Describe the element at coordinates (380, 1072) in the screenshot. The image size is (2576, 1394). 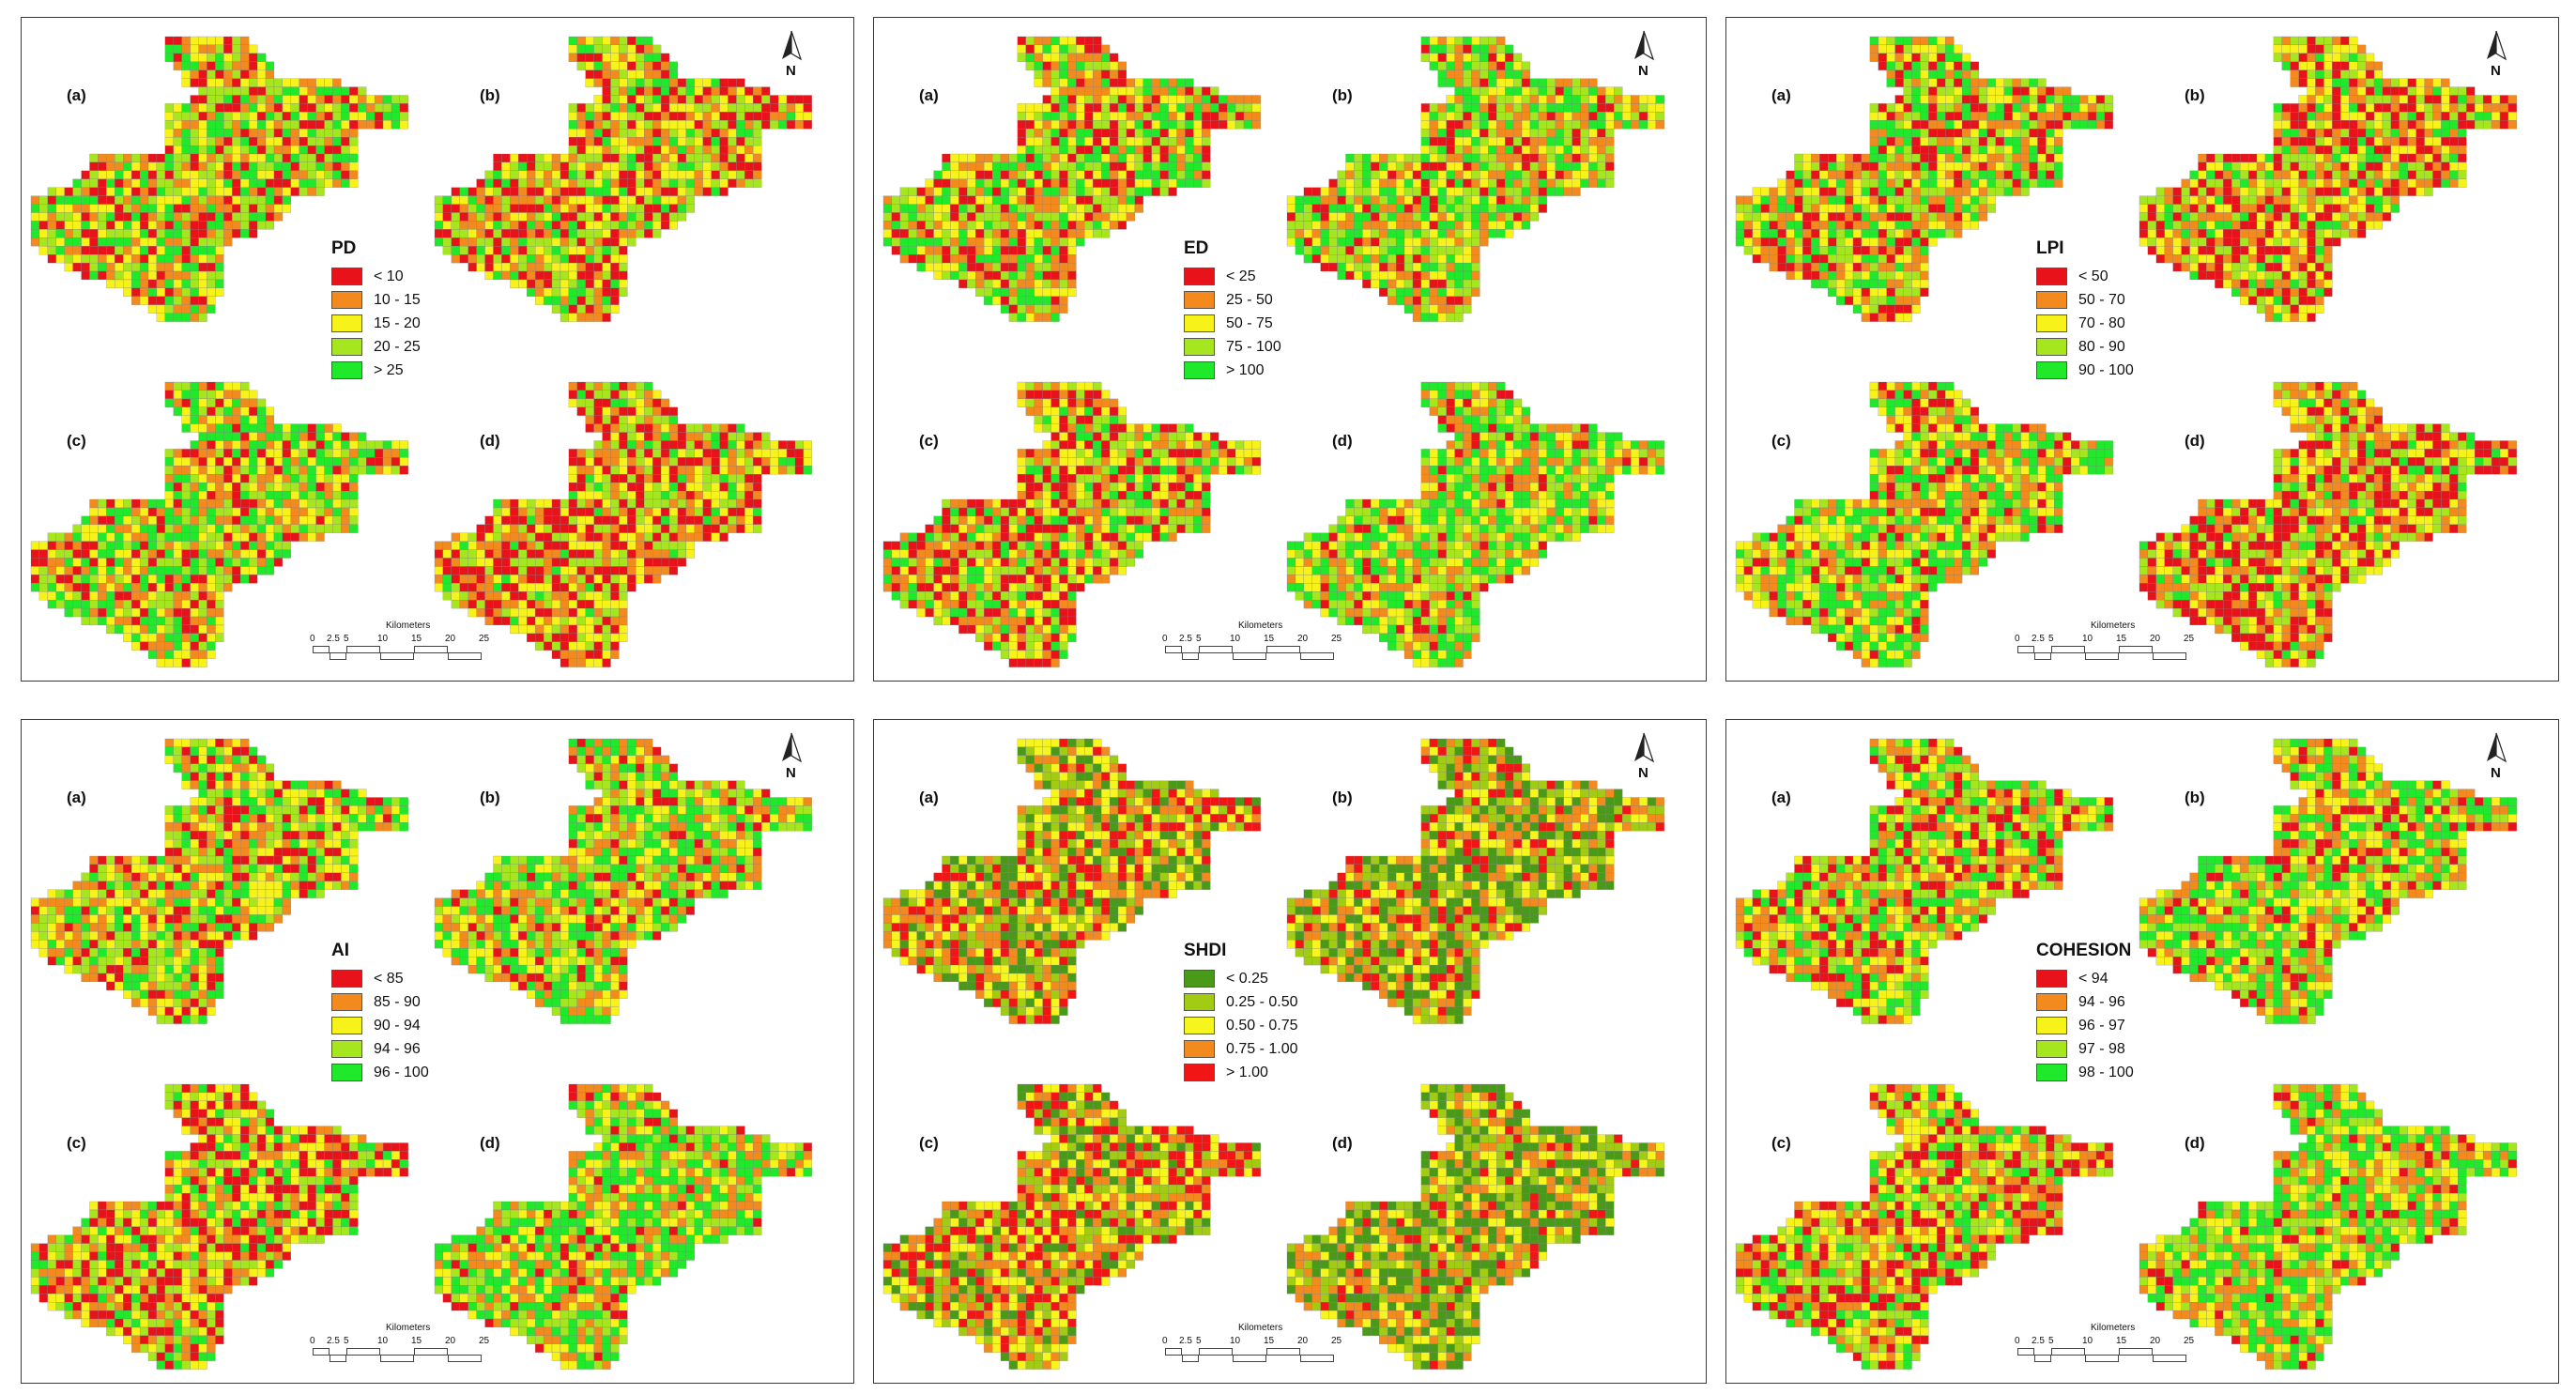
I see `legend-row: 96 - 100` at that location.